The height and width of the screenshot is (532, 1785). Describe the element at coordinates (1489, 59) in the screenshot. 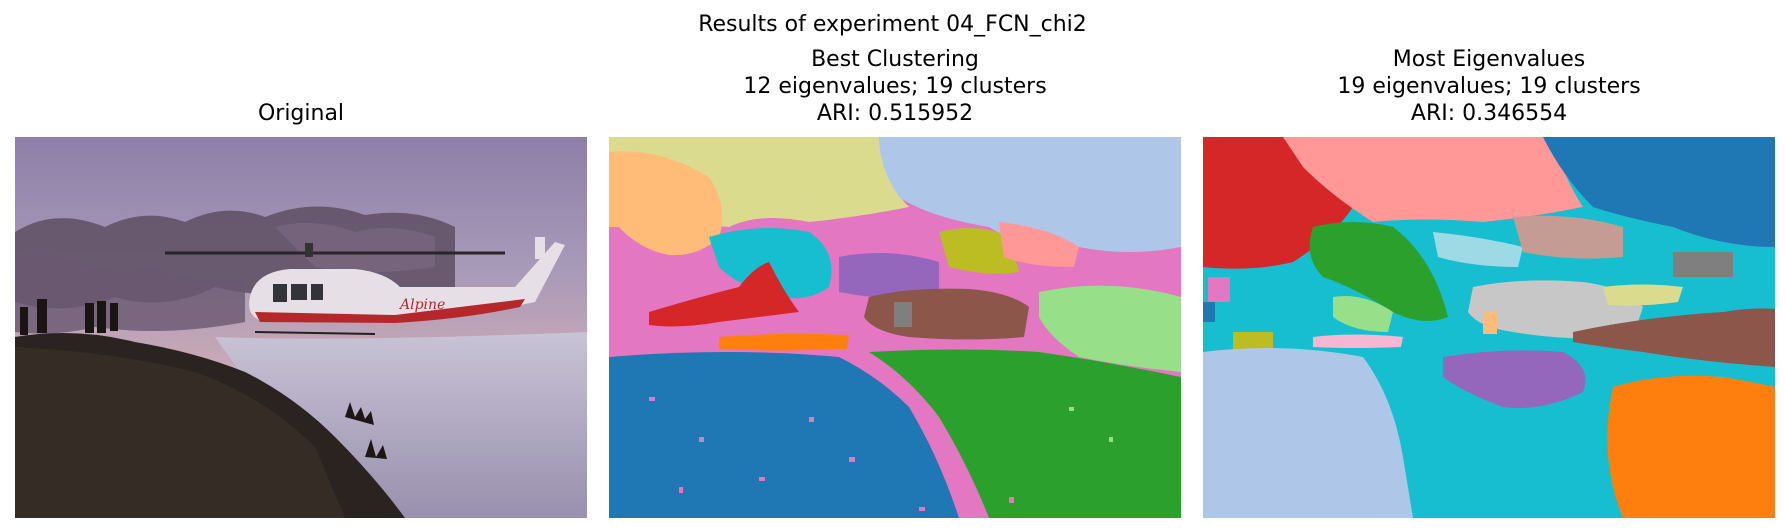

I see `panel-title-line: Most Eigenvalues` at that location.